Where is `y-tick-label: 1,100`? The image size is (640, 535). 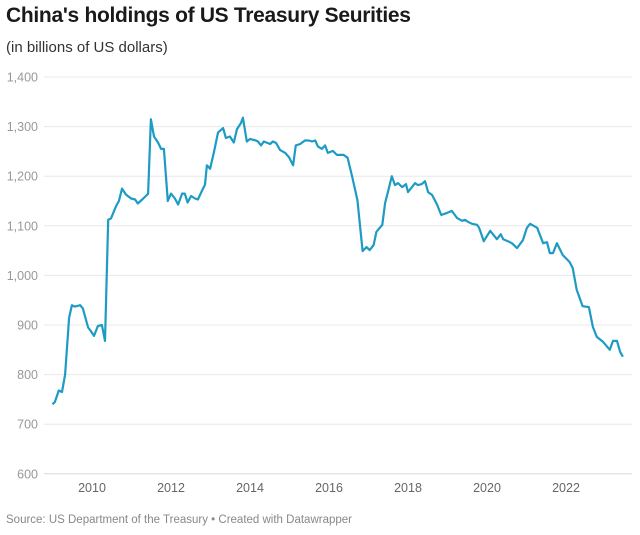
y-tick-label: 1,100 is located at coordinates (22, 226).